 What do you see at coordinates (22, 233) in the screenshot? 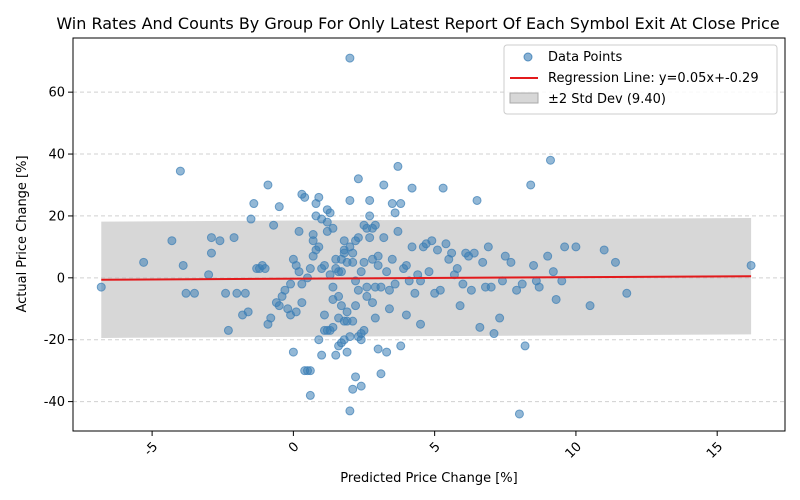
I see `y-axis-label: Actual Price Change [%]` at bounding box center [22, 233].